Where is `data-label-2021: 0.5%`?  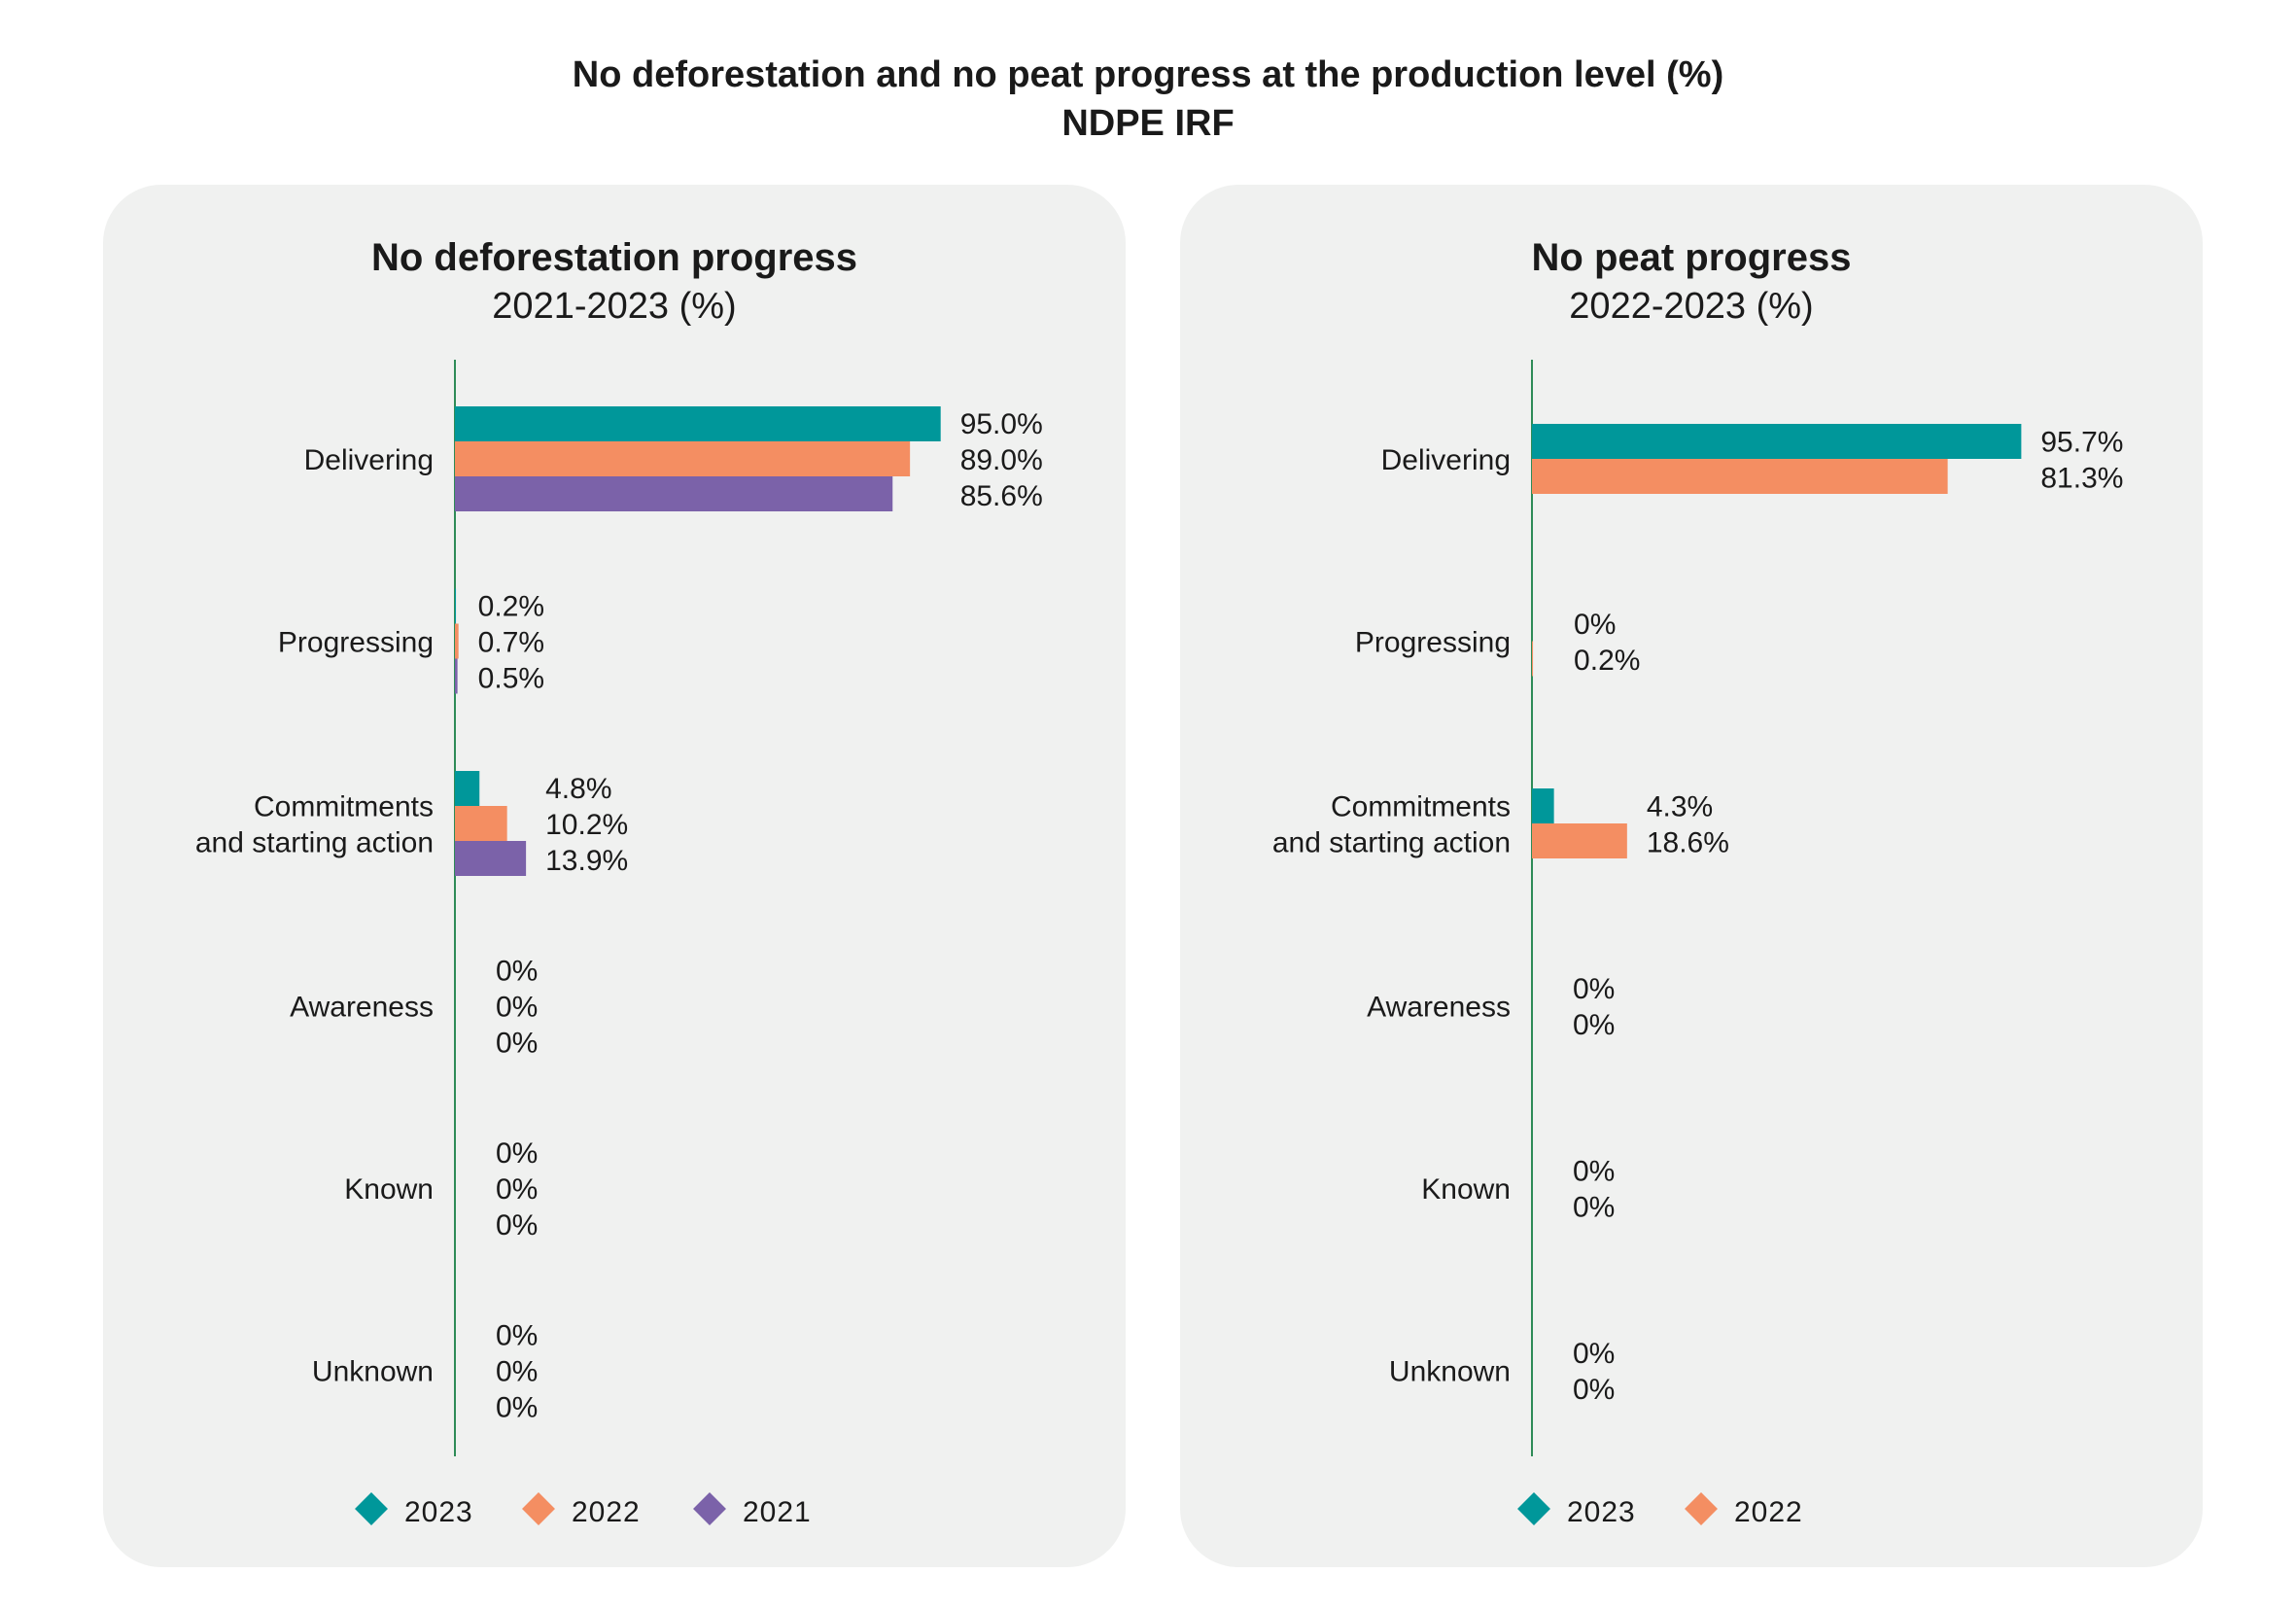
data-label-2021: 0.5% is located at coordinates (511, 679).